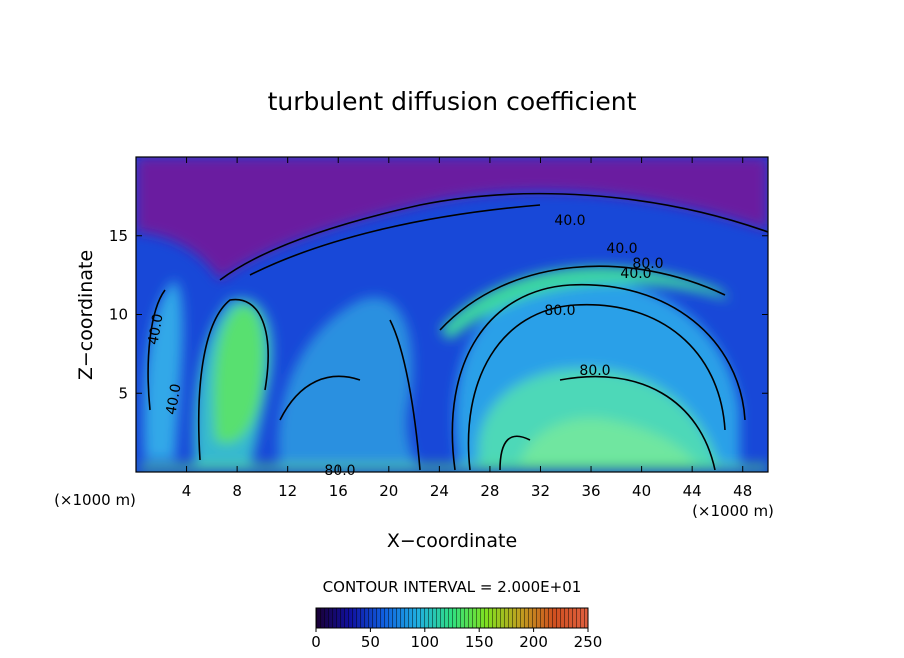 This screenshot has height=658, width=904. I want to click on y-axis-label: Z−coordinate, so click(86, 315).